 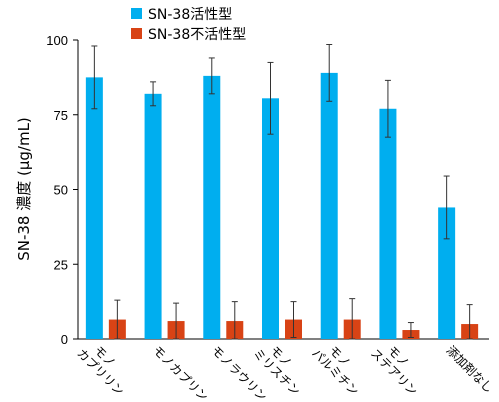 What do you see at coordinates (190, 15) in the screenshot?
I see `legend-label: SN-38活性型` at bounding box center [190, 15].